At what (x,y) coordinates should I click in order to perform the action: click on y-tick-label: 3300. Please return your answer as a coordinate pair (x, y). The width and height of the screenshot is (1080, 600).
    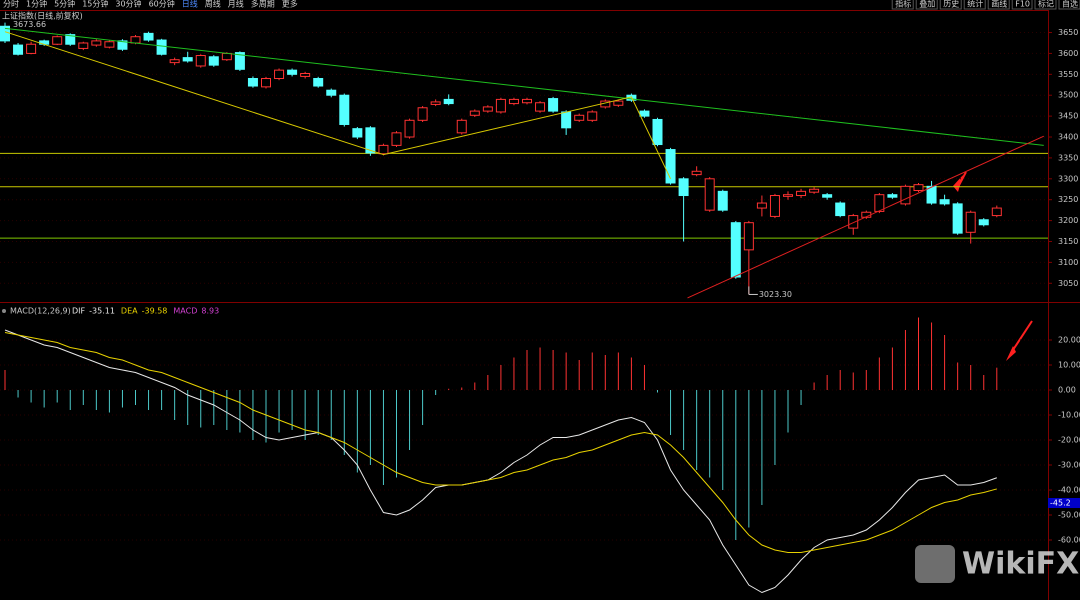
    Looking at the image, I should click on (1068, 178).